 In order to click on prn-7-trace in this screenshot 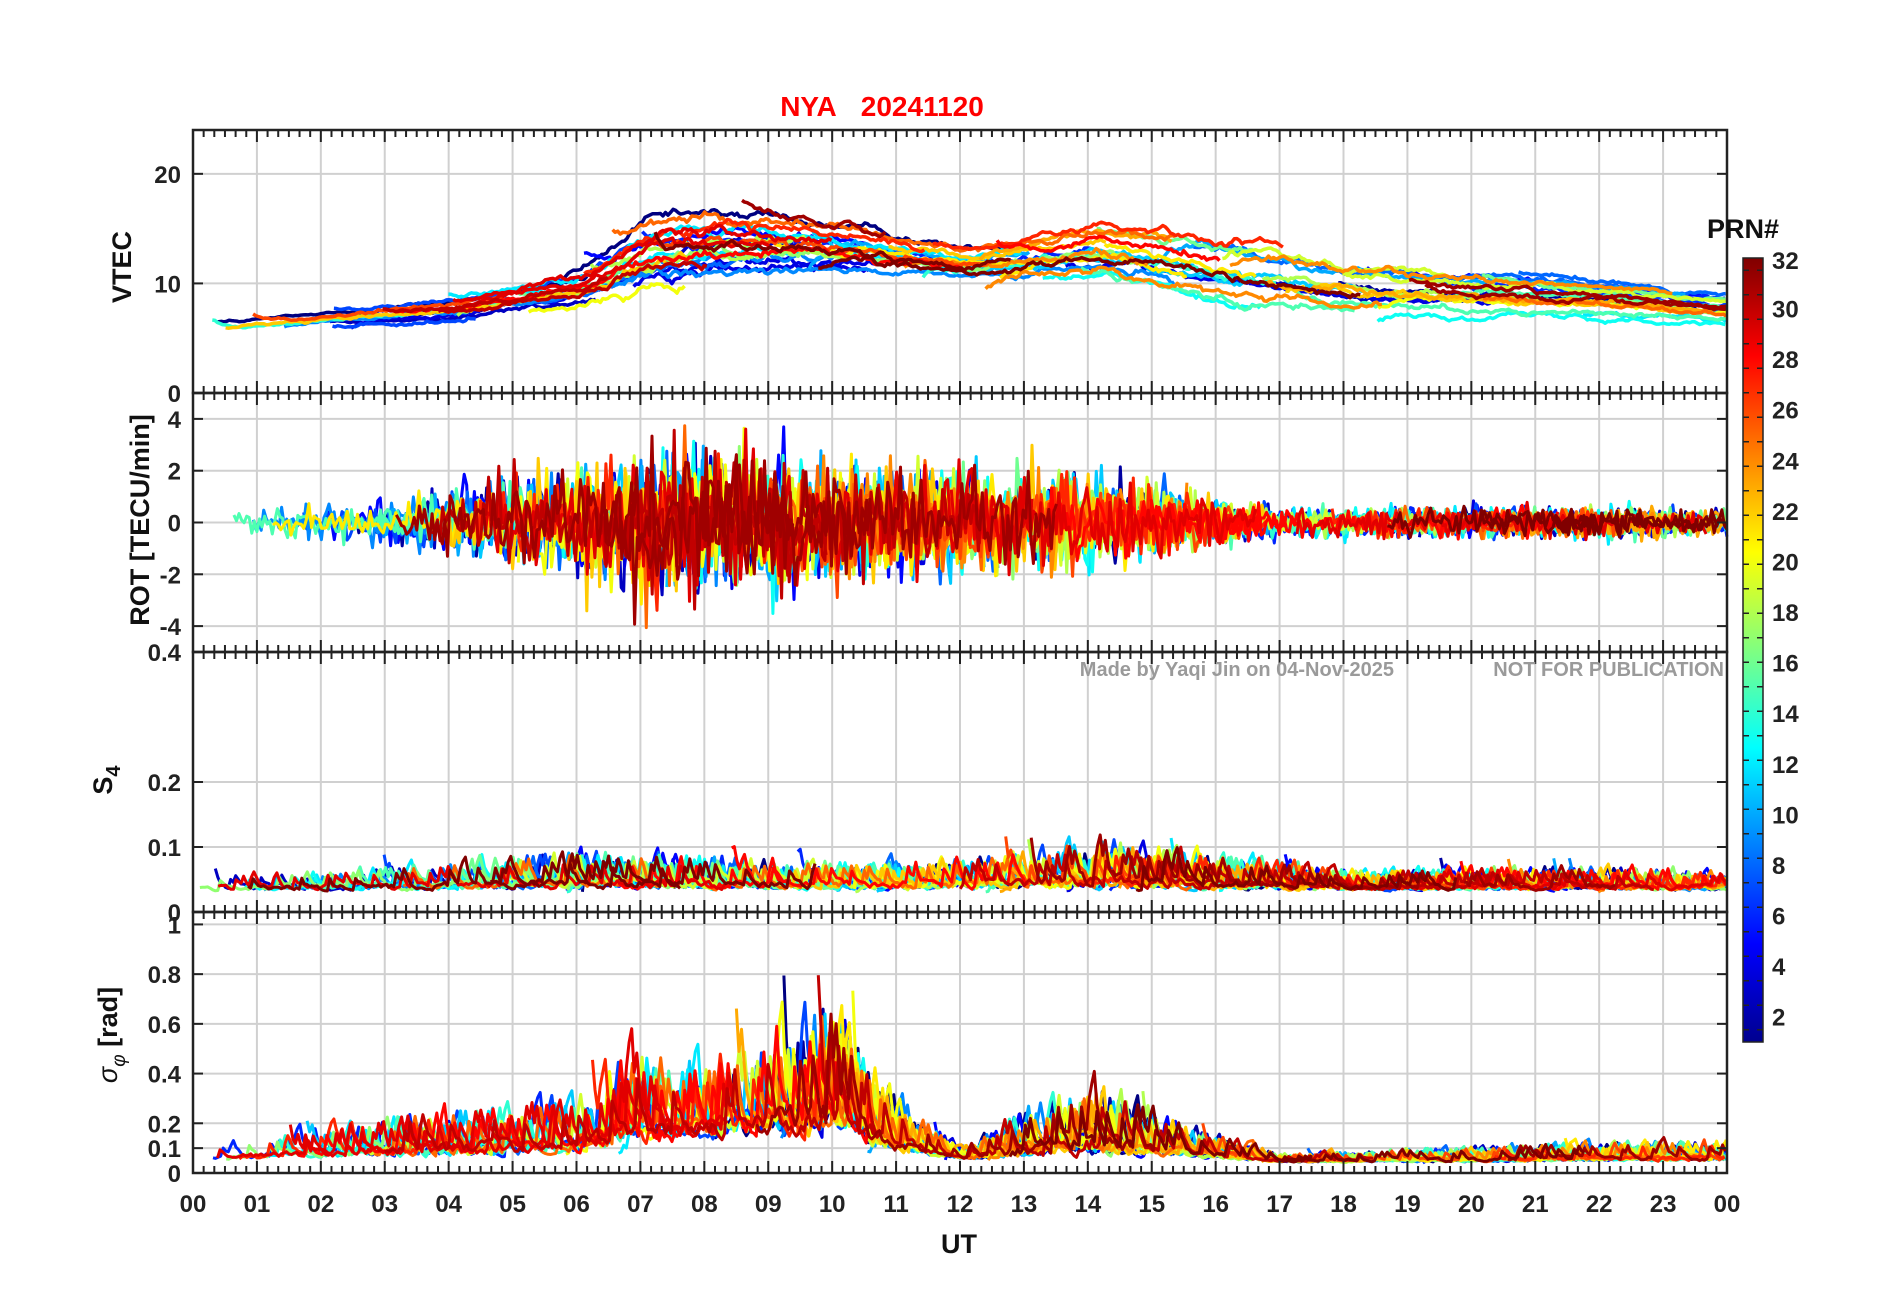, I will do `click(404, 323)`.